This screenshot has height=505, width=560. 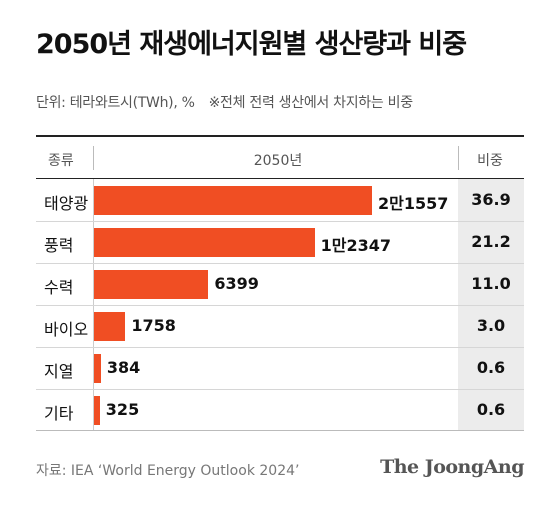 I want to click on unit-label: 단위: 테라와트시(TWh), %, so click(x=115, y=103).